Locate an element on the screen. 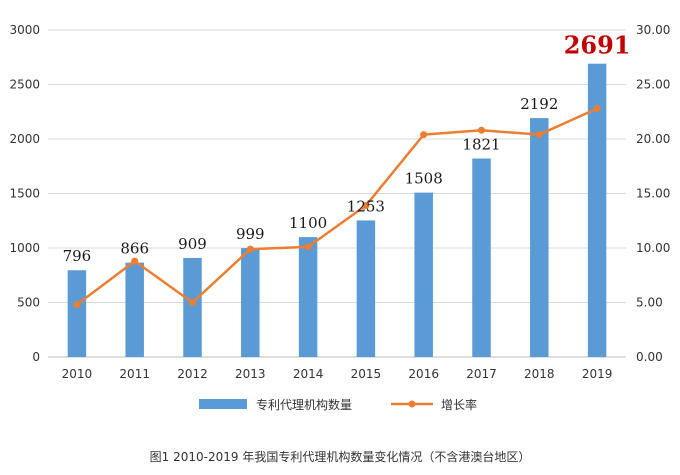  bar-data-label: 1508 is located at coordinates (424, 179).